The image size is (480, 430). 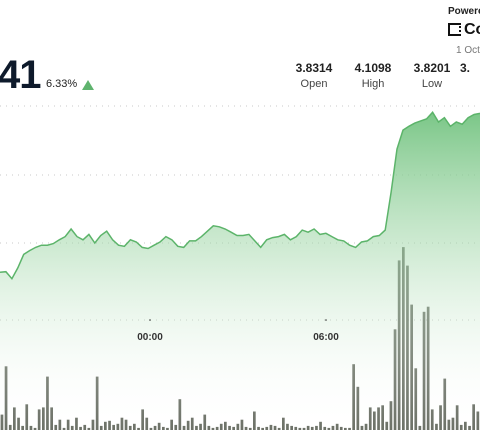 What do you see at coordinates (150, 337) in the screenshot?
I see `x-tick-label: 00:00` at bounding box center [150, 337].